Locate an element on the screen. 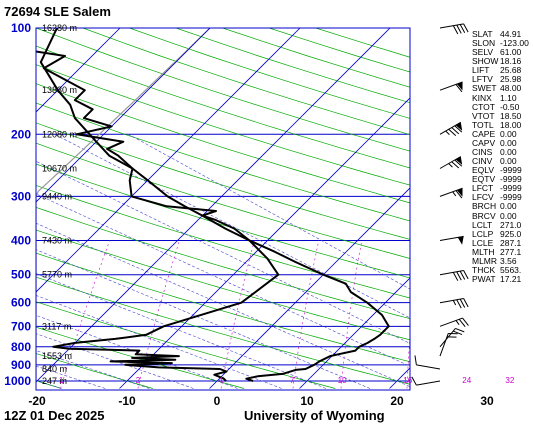 The image size is (533, 426). height-label: 840 m is located at coordinates (54, 369).